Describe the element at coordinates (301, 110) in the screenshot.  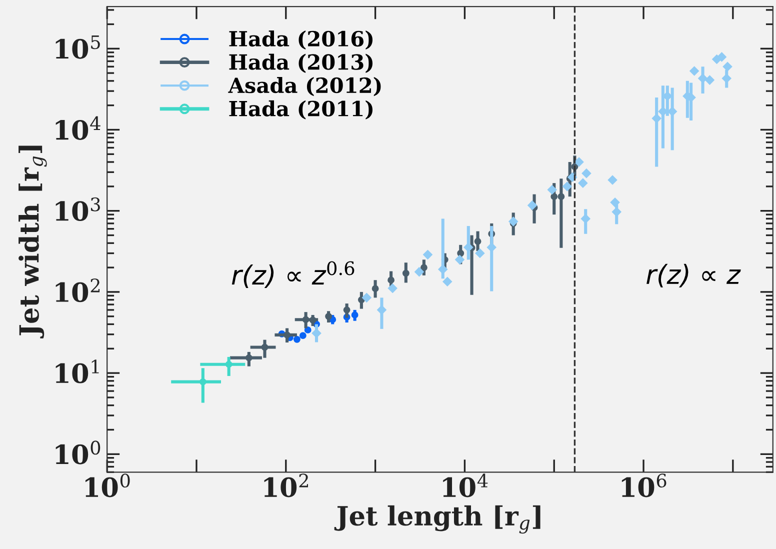
I see `legend-label: Hada (2011)` at that location.